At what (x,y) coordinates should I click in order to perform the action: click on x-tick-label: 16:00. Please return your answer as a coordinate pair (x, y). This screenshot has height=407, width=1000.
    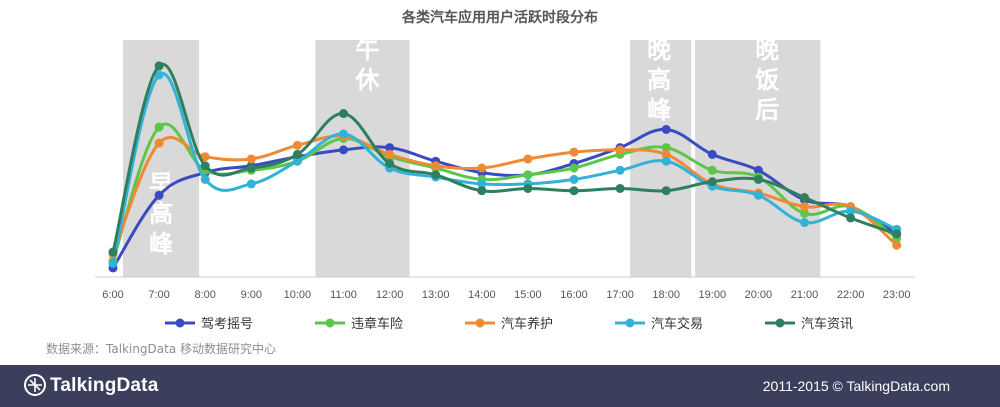
    Looking at the image, I should click on (574, 295).